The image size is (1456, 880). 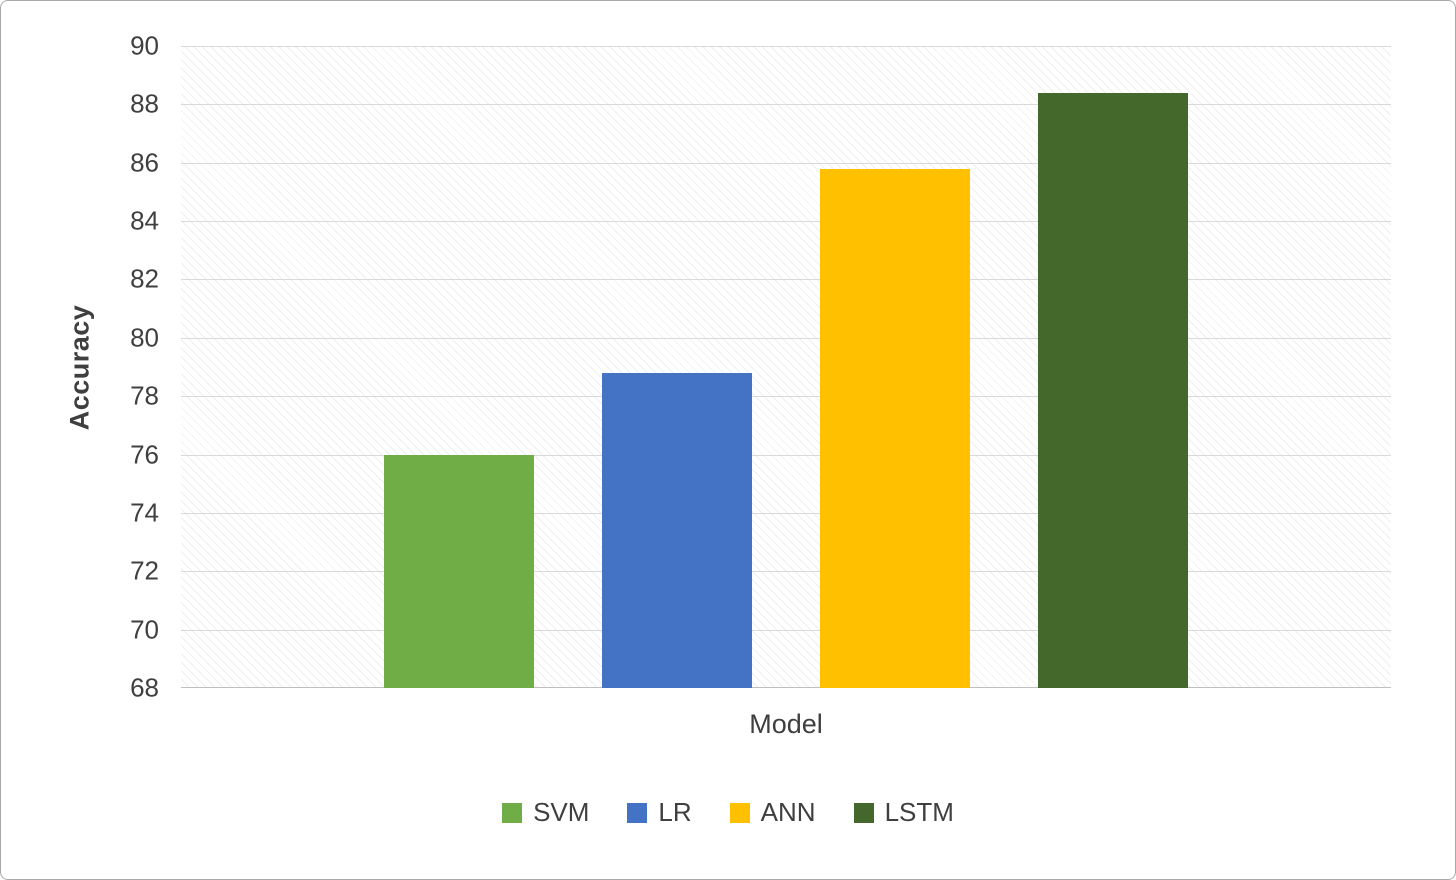 I want to click on bar-lstm, so click(x=1112, y=390).